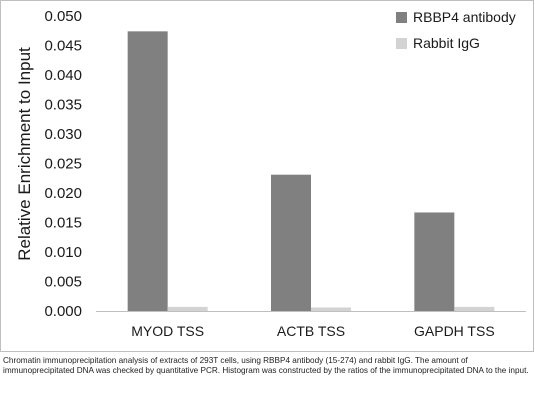  I want to click on y-tick-label: 0.020, so click(63, 193).